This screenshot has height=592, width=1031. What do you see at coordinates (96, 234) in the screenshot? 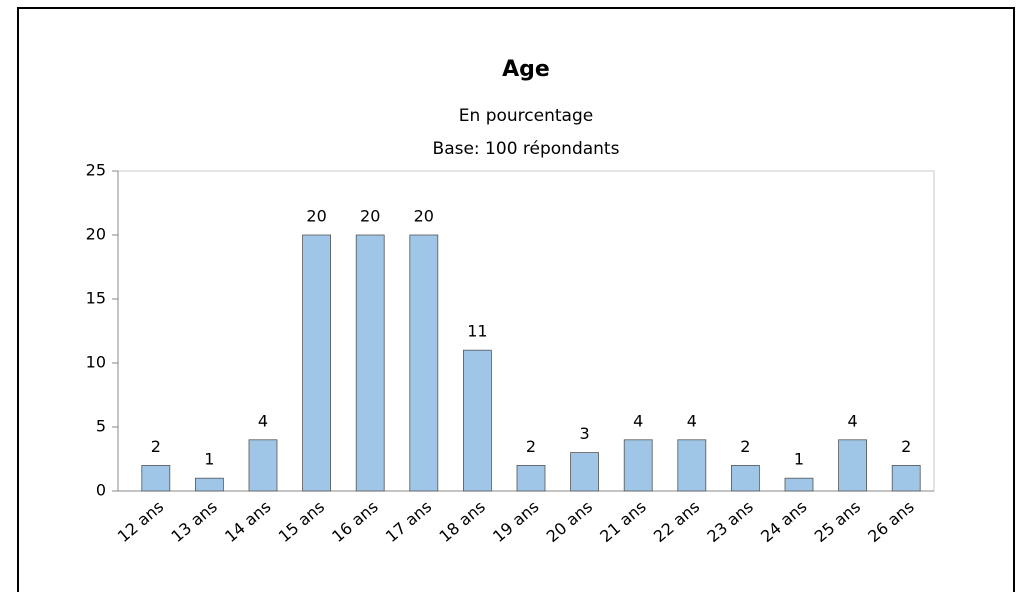
I see `y-tick-label: 20` at bounding box center [96, 234].